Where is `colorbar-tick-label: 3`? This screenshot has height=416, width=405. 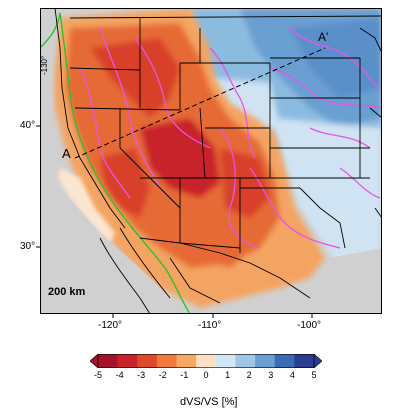
colorbar-tick-label: 3 is located at coordinates (271, 375).